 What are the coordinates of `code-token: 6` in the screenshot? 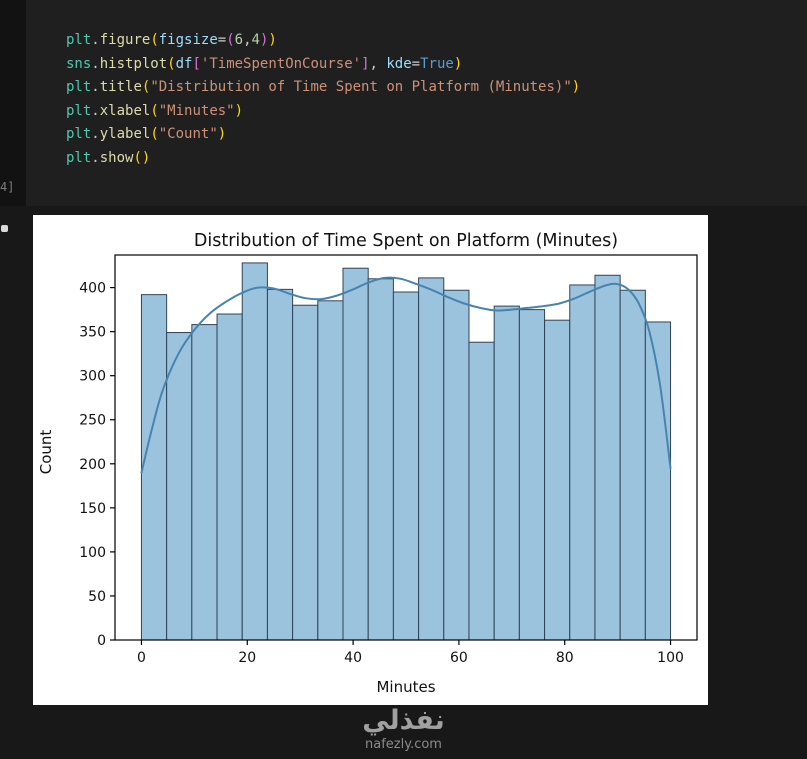 It's located at (239, 40).